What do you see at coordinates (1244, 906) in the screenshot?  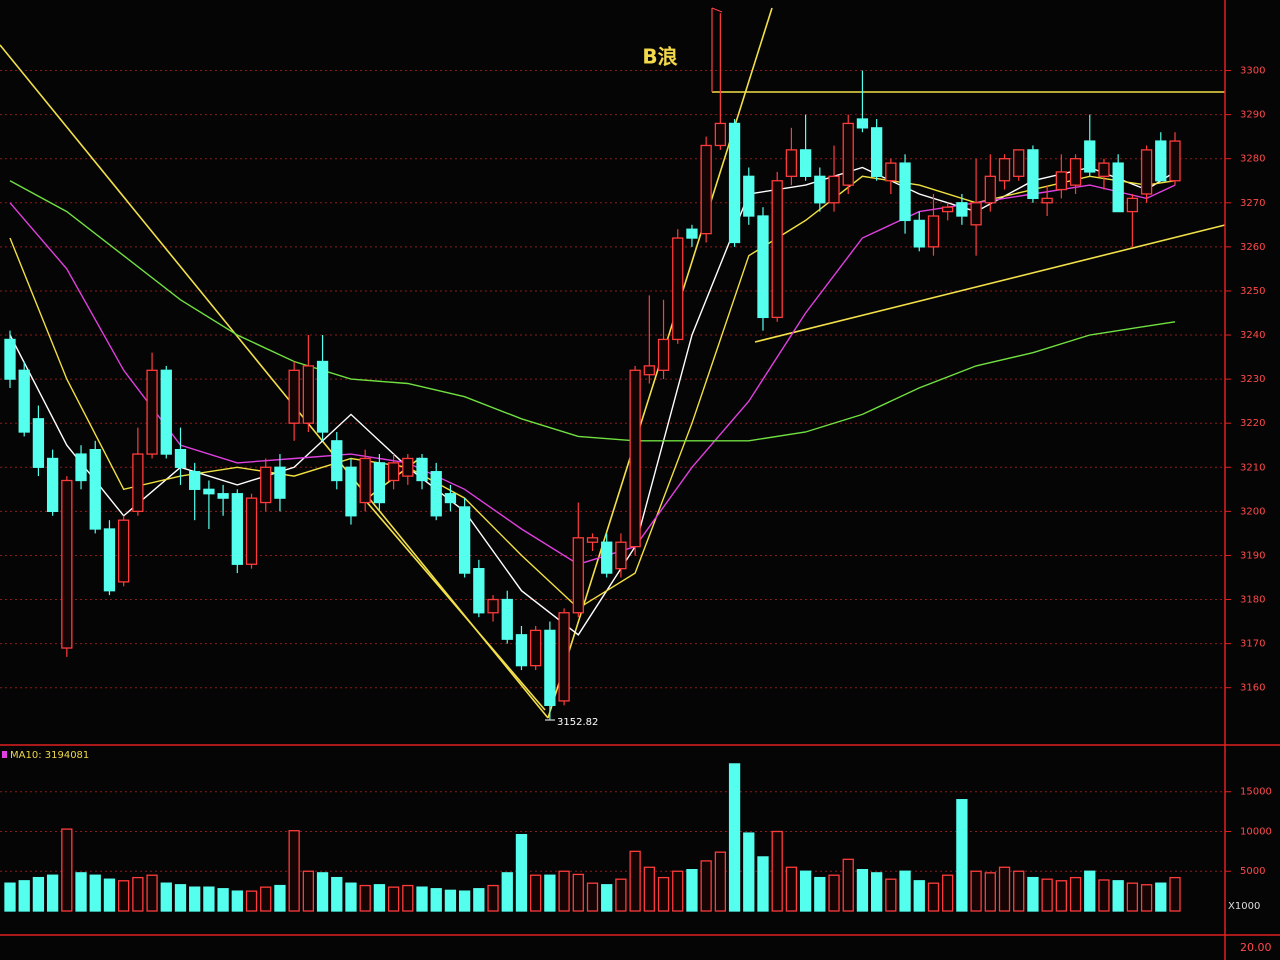 I see `volume-unit: X1000` at bounding box center [1244, 906].